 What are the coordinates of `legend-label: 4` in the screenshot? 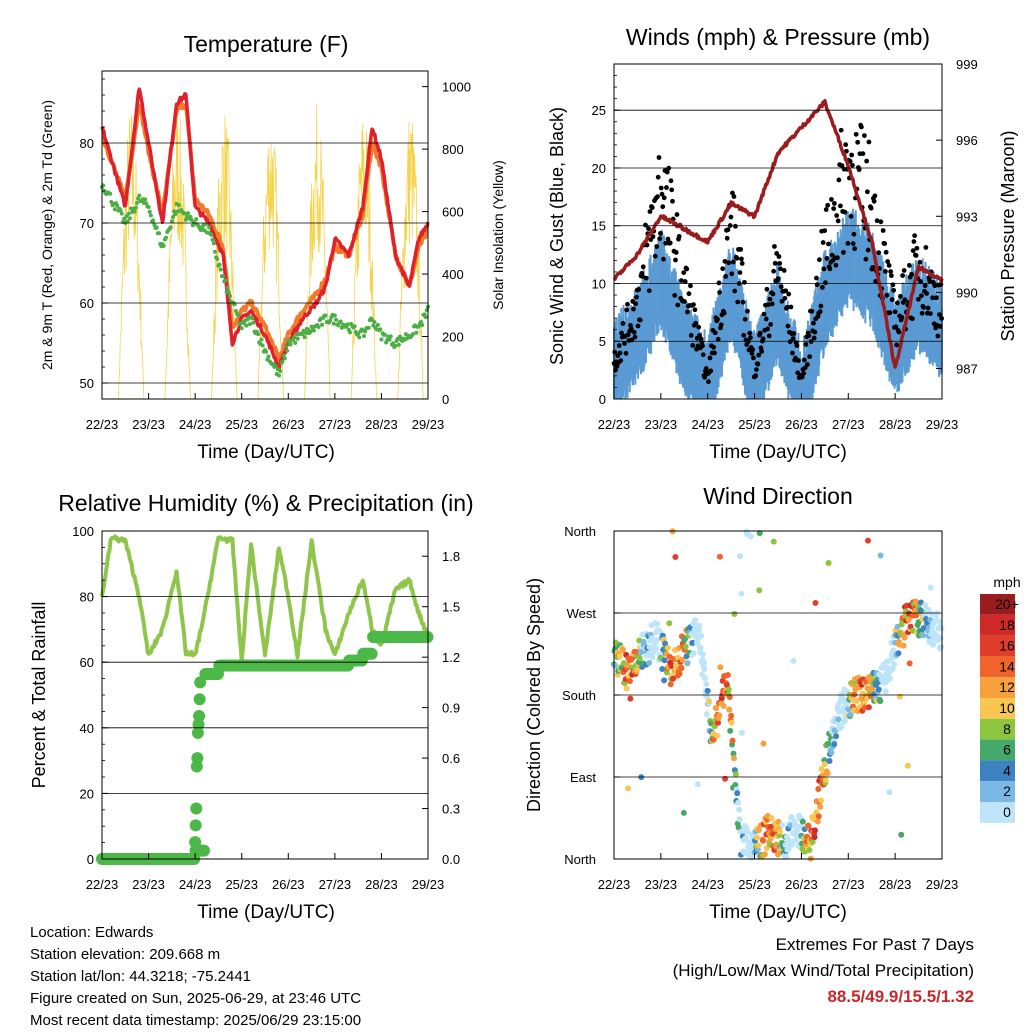 It's located at (1007, 770).